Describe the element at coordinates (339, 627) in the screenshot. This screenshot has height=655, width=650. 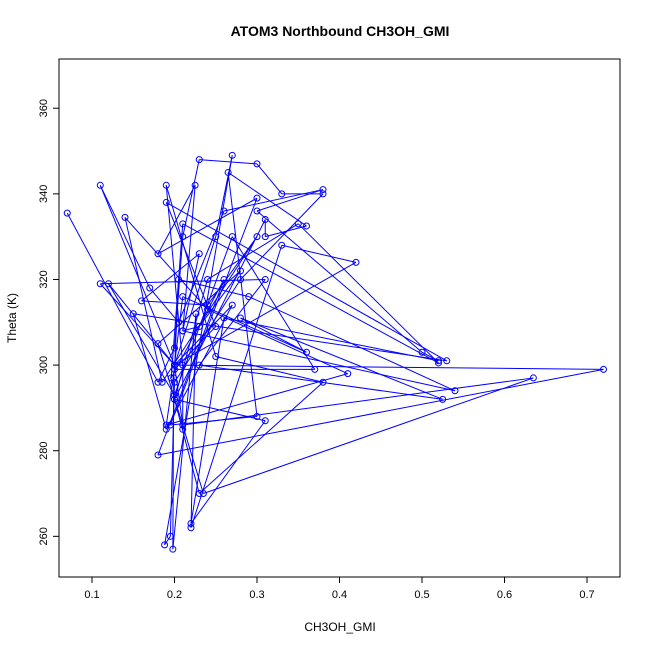
I see `x-axis-label: CH3OH_GMI` at that location.